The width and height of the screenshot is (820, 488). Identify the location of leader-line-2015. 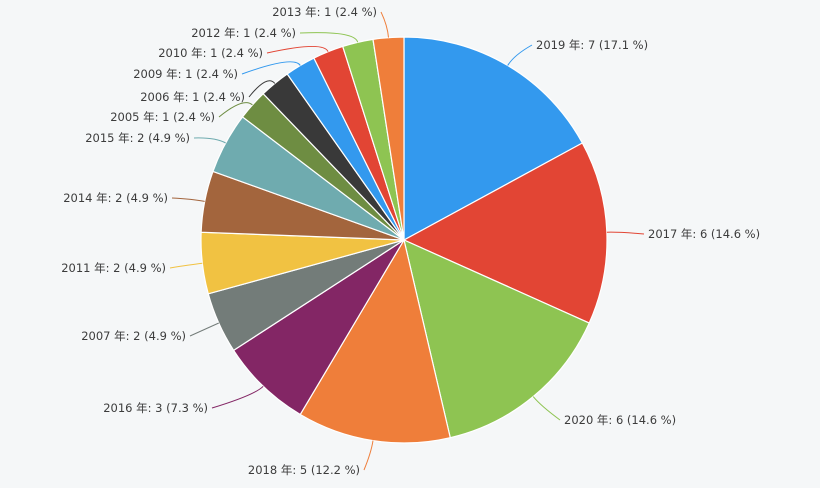
(209, 140).